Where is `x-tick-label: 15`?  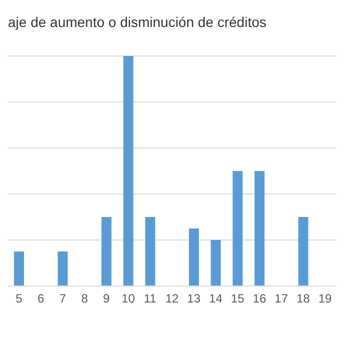
x-tick-label: 15 is located at coordinates (237, 299).